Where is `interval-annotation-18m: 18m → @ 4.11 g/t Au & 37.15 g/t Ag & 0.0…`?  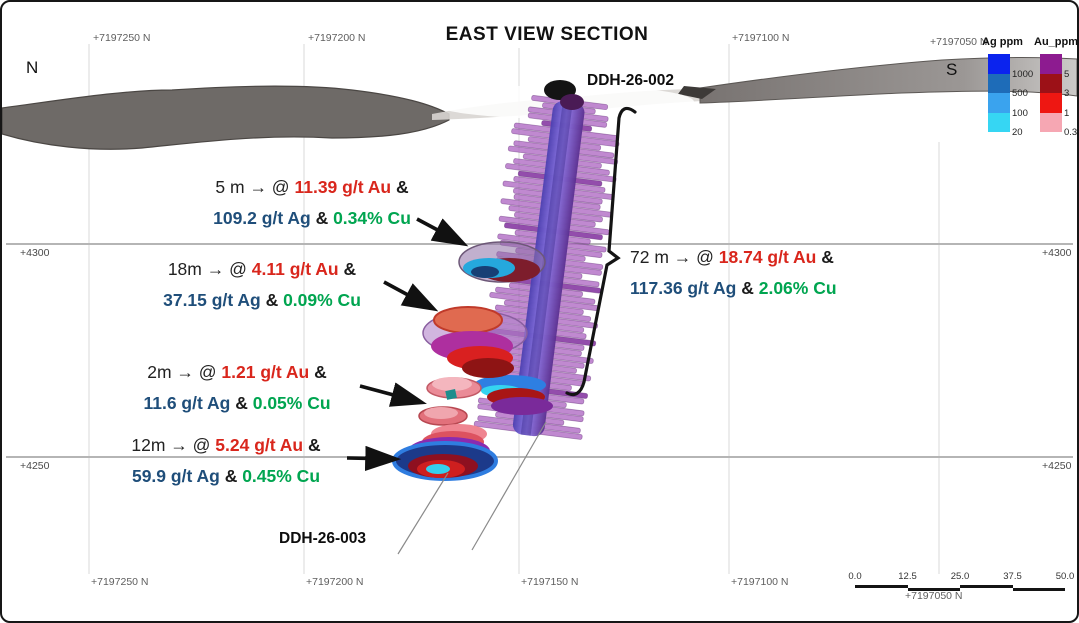
interval-annotation-18m: 18m → @ 4.11 g/t Au & 37.15 g/t Ag & 0.0… is located at coordinates (262, 284).